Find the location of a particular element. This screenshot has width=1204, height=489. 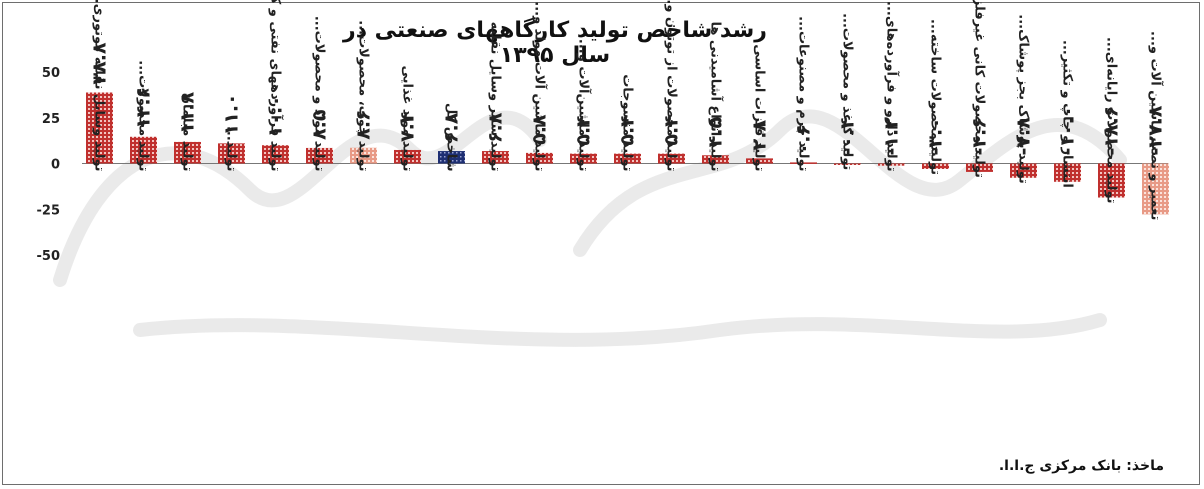

y-tick-label: 50 is located at coordinates (51, 73).